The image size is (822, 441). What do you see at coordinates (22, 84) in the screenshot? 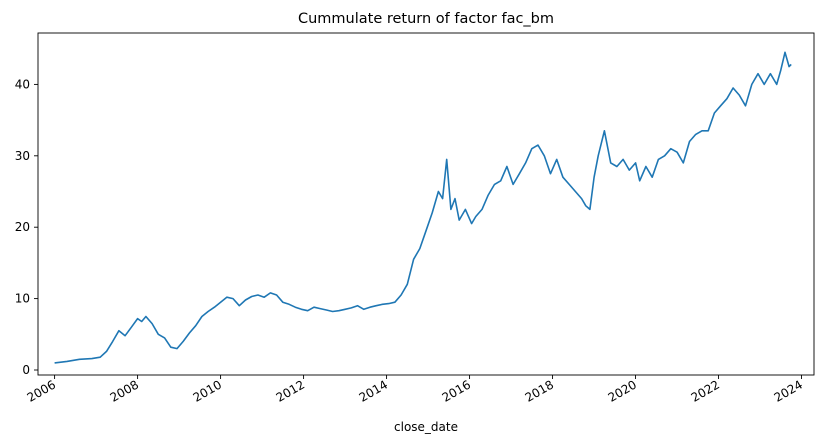
I see `y-tick-label-4: 40` at bounding box center [22, 84].